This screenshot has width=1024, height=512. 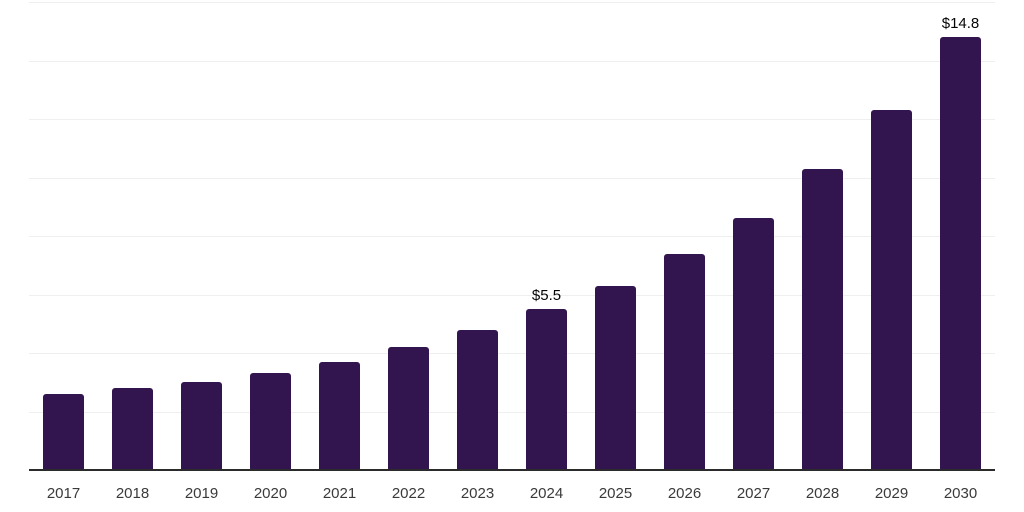 What do you see at coordinates (132, 493) in the screenshot?
I see `x-tick-2018: 2018` at bounding box center [132, 493].